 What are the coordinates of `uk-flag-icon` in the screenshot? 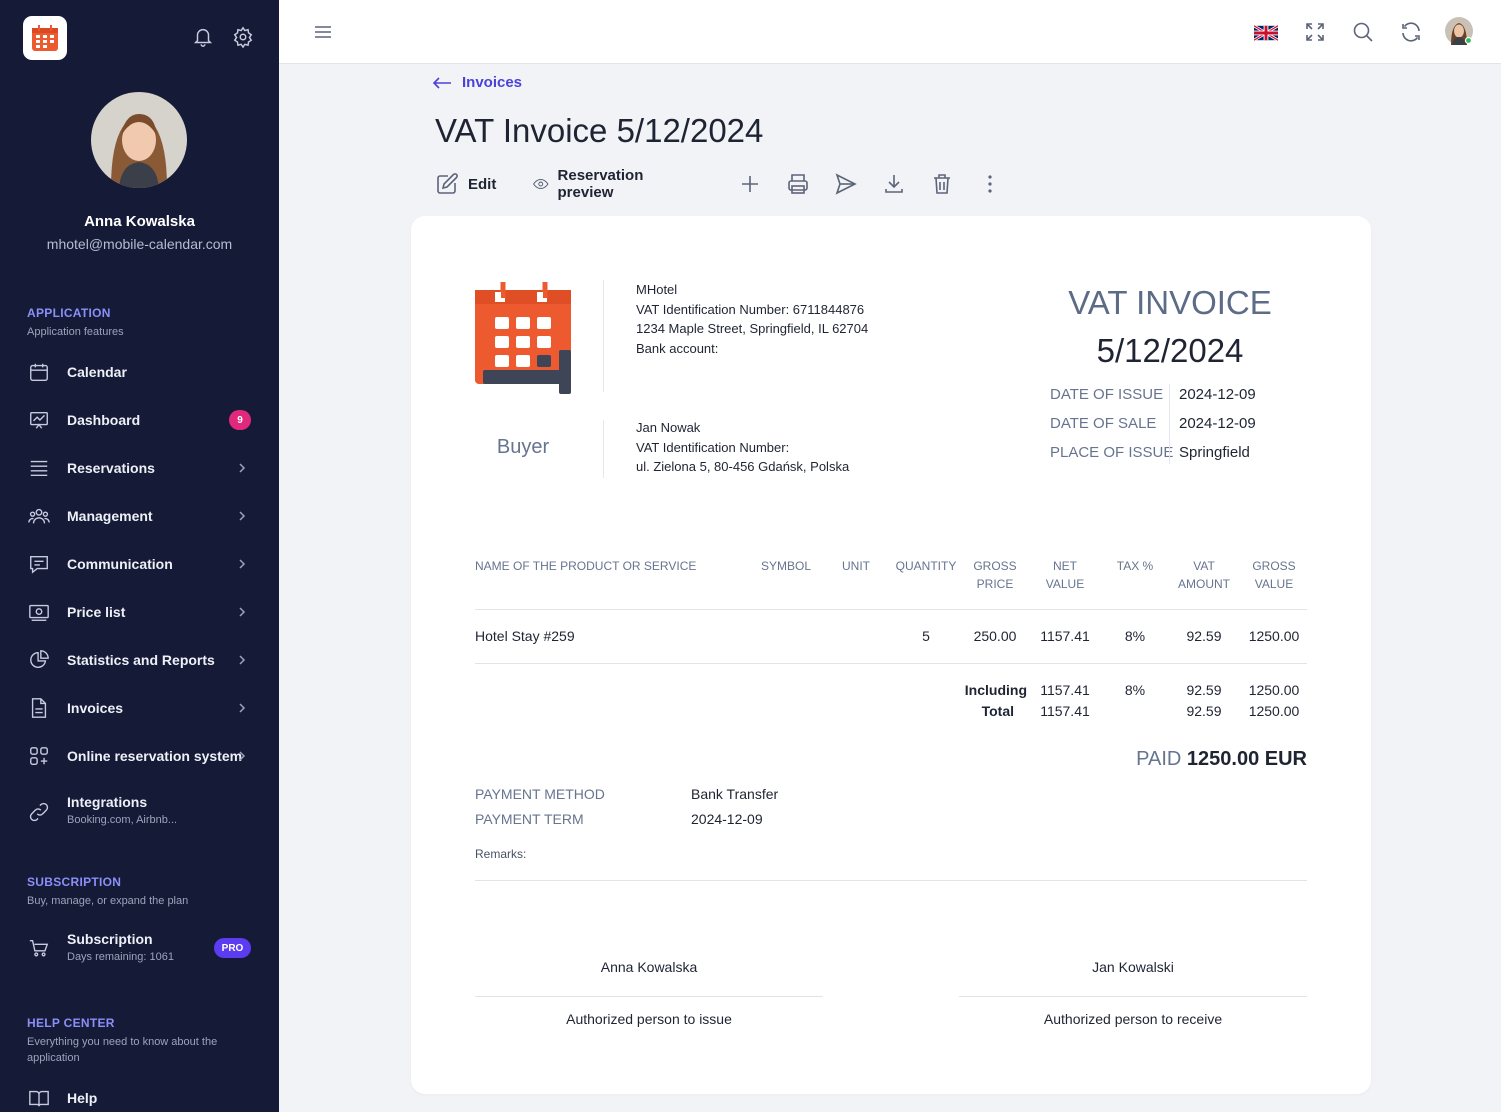 It's located at (1266, 33).